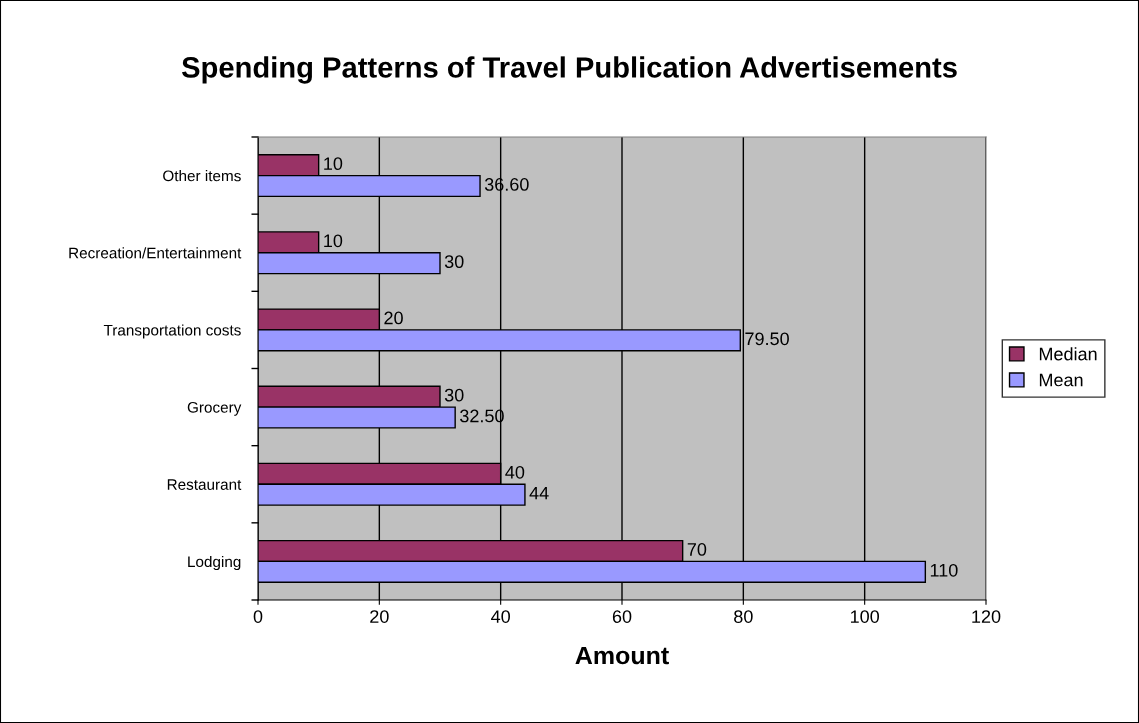 The height and width of the screenshot is (723, 1139). Describe the element at coordinates (697, 549) in the screenshot. I see `data-label: 70` at that location.